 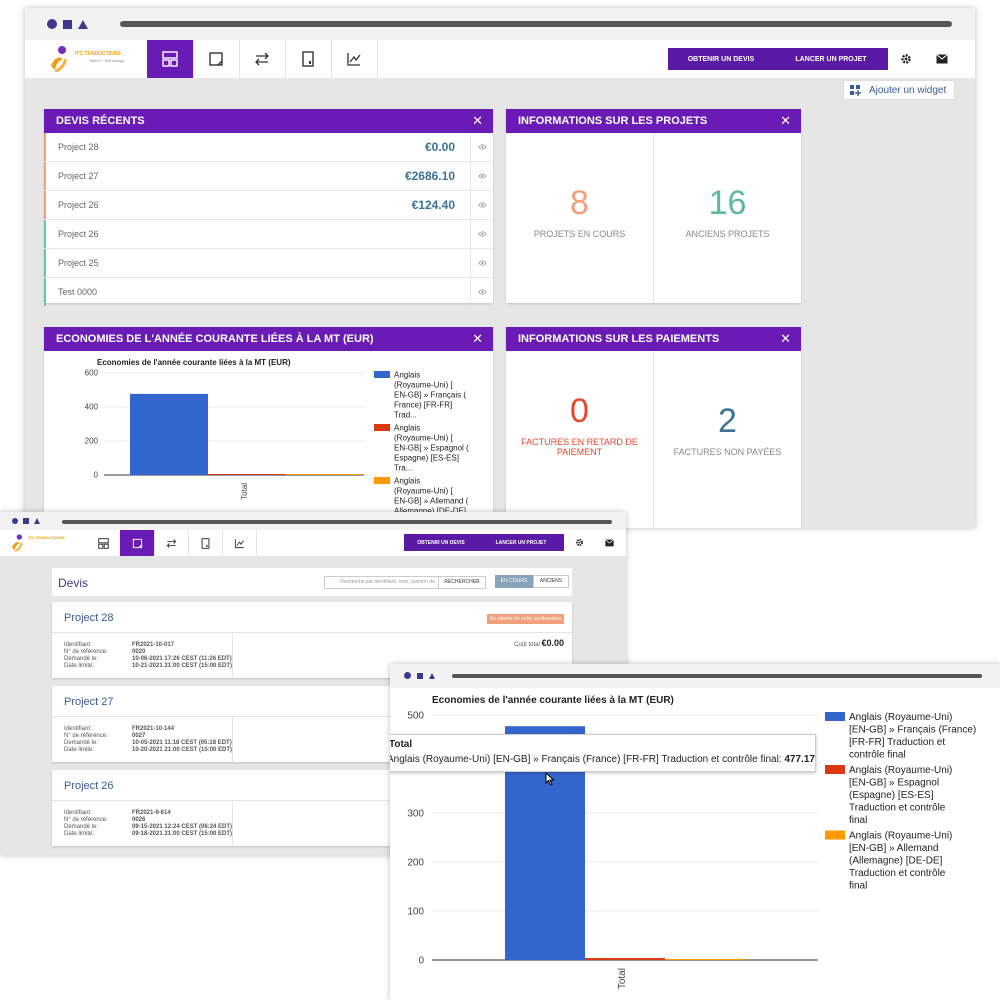 I want to click on widget-title: DEVIS RÉCENTS, so click(x=100, y=121).